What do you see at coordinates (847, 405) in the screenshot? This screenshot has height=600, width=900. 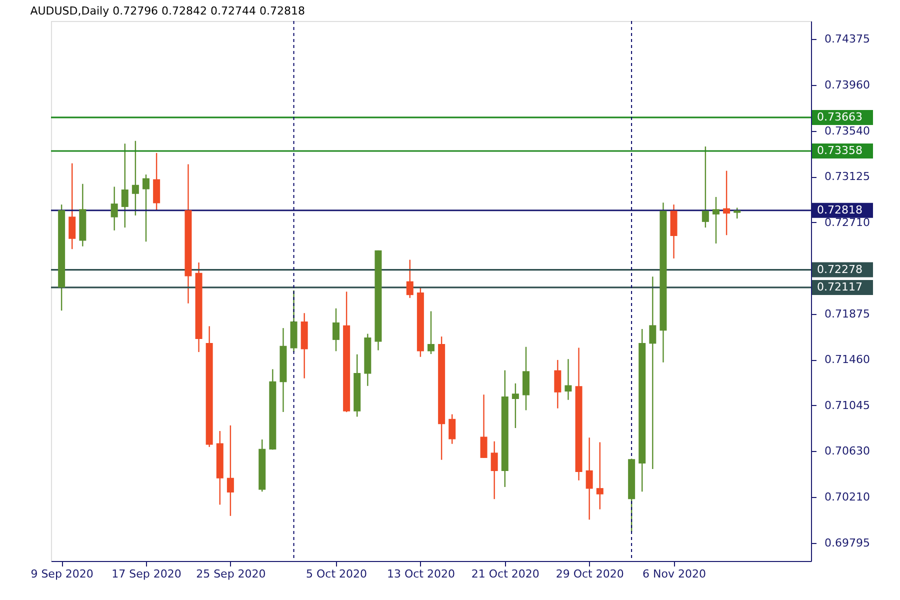 I see `y-tick-label: 0.71045` at bounding box center [847, 405].